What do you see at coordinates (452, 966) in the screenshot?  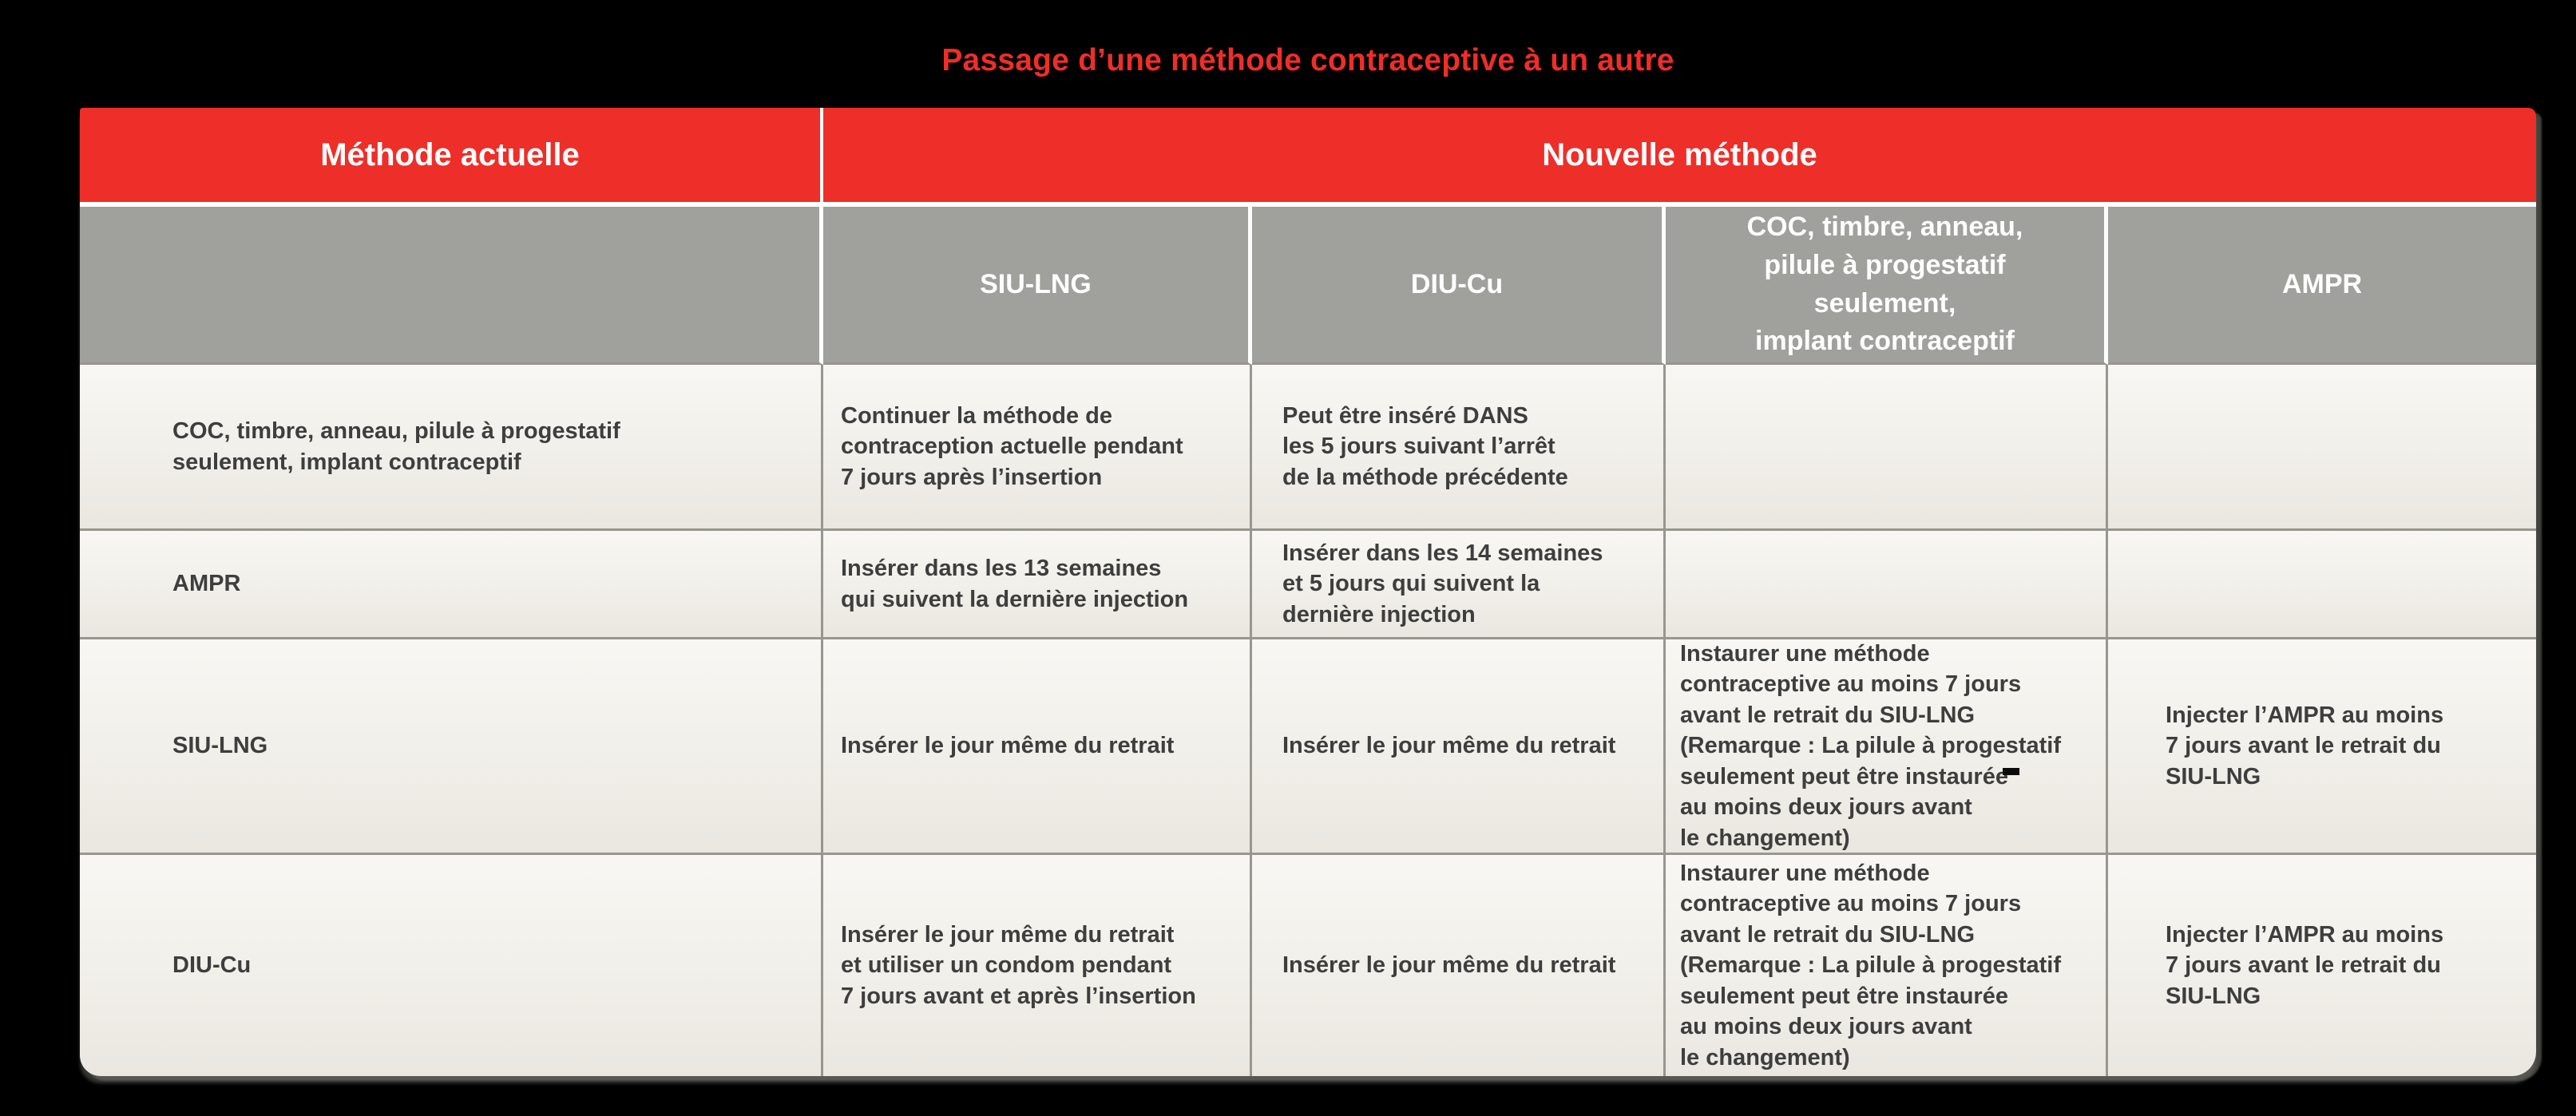 I see `row-label-diu-cu: DIU-Cu` at bounding box center [452, 966].